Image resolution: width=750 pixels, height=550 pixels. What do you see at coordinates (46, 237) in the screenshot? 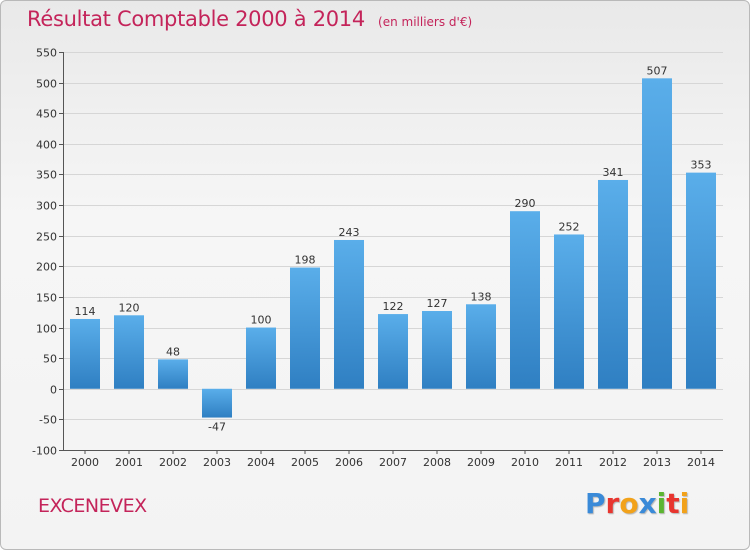
I see `y-tick-label: 250` at bounding box center [46, 237].